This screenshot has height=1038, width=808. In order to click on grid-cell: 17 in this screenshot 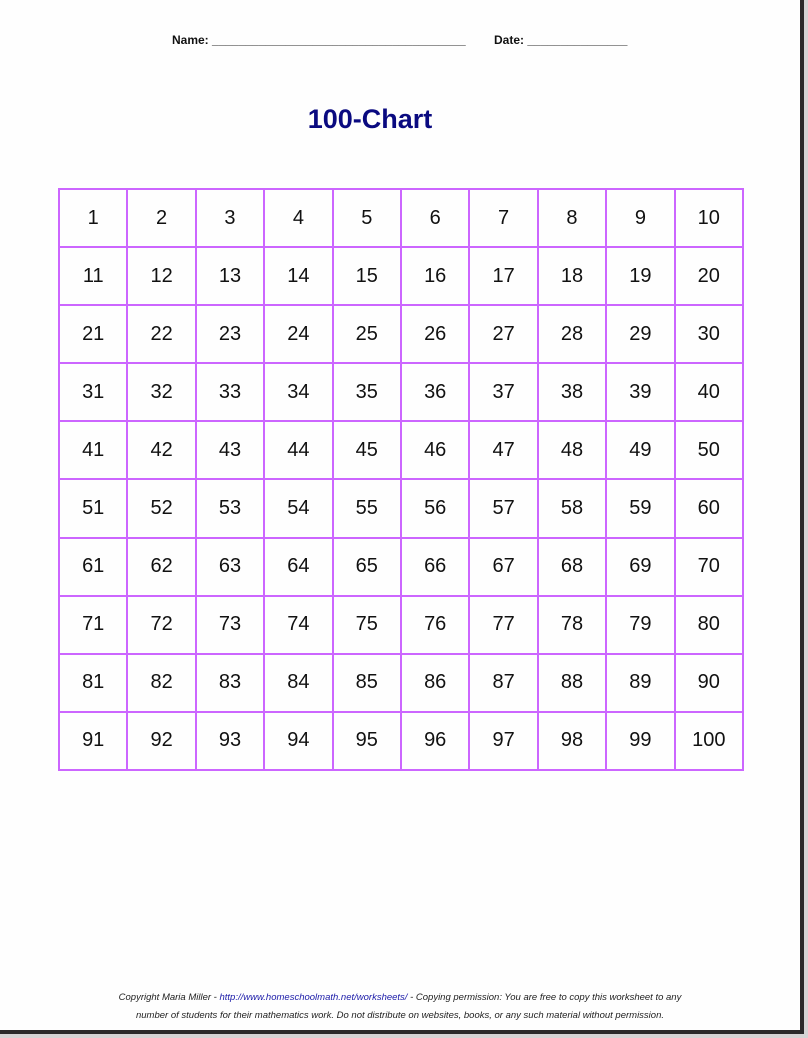, I will do `click(503, 276)`.